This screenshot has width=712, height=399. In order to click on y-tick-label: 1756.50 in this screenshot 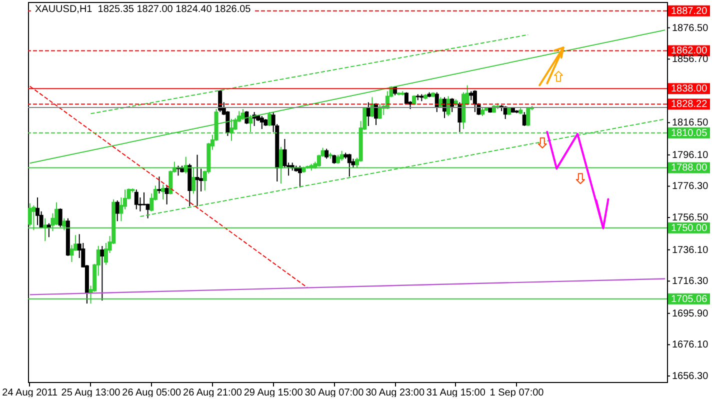, I will do `click(690, 218)`.